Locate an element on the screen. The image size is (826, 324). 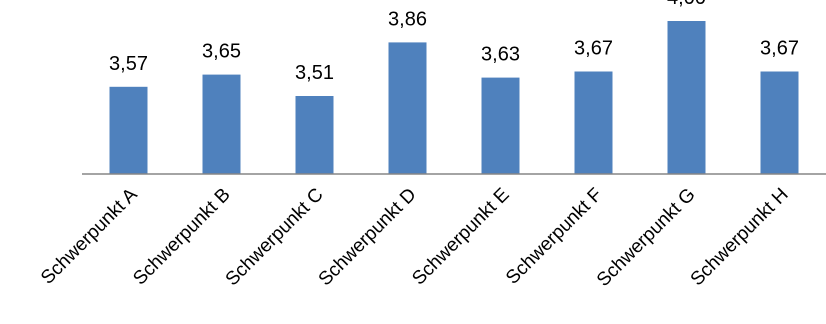
data-label-1: 3,57 is located at coordinates (128, 64).